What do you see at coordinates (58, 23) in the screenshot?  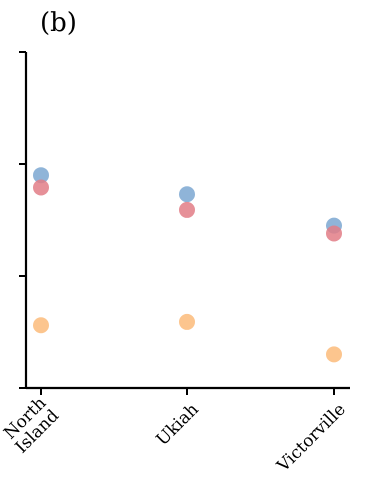 I see `panel-label: (b)` at bounding box center [58, 23].